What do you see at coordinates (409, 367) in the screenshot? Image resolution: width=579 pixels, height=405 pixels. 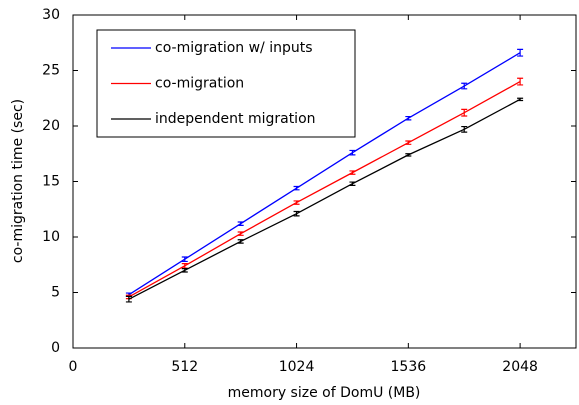 I see `x-tick-label: 1536` at bounding box center [409, 367].